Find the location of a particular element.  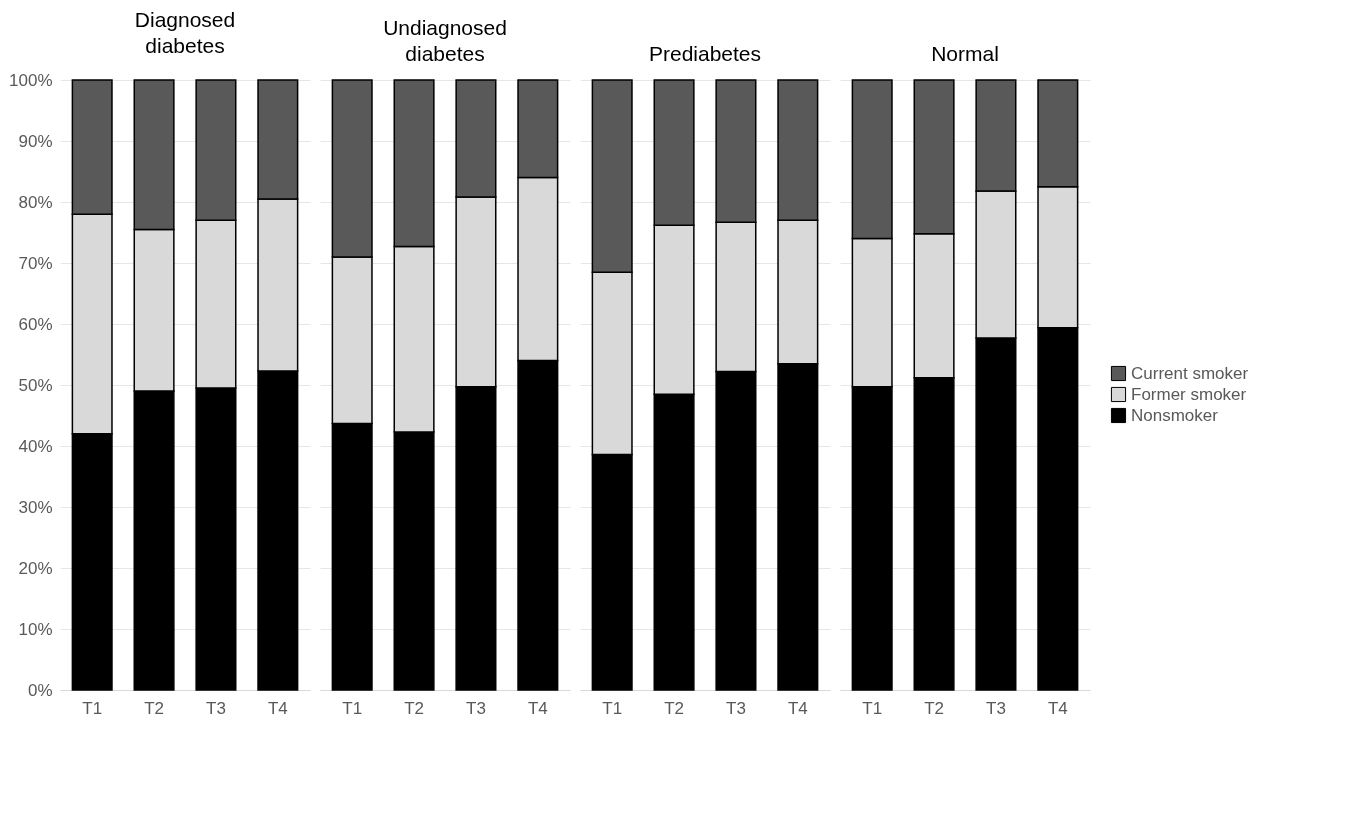

y-tick-label: 40% is located at coordinates (35, 446).